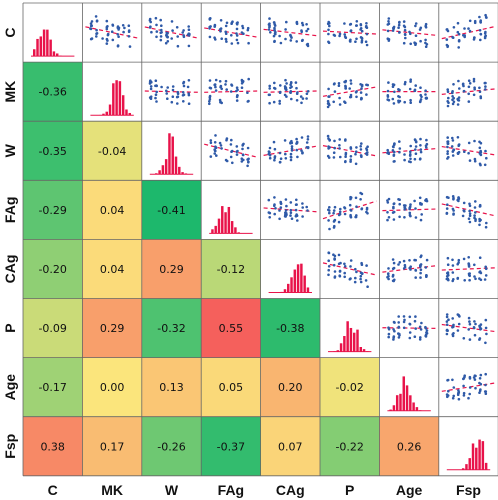 The width and height of the screenshot is (498, 500). What do you see at coordinates (290, 328) in the screenshot?
I see `corr-value-P-CAg: -0.38` at bounding box center [290, 328].